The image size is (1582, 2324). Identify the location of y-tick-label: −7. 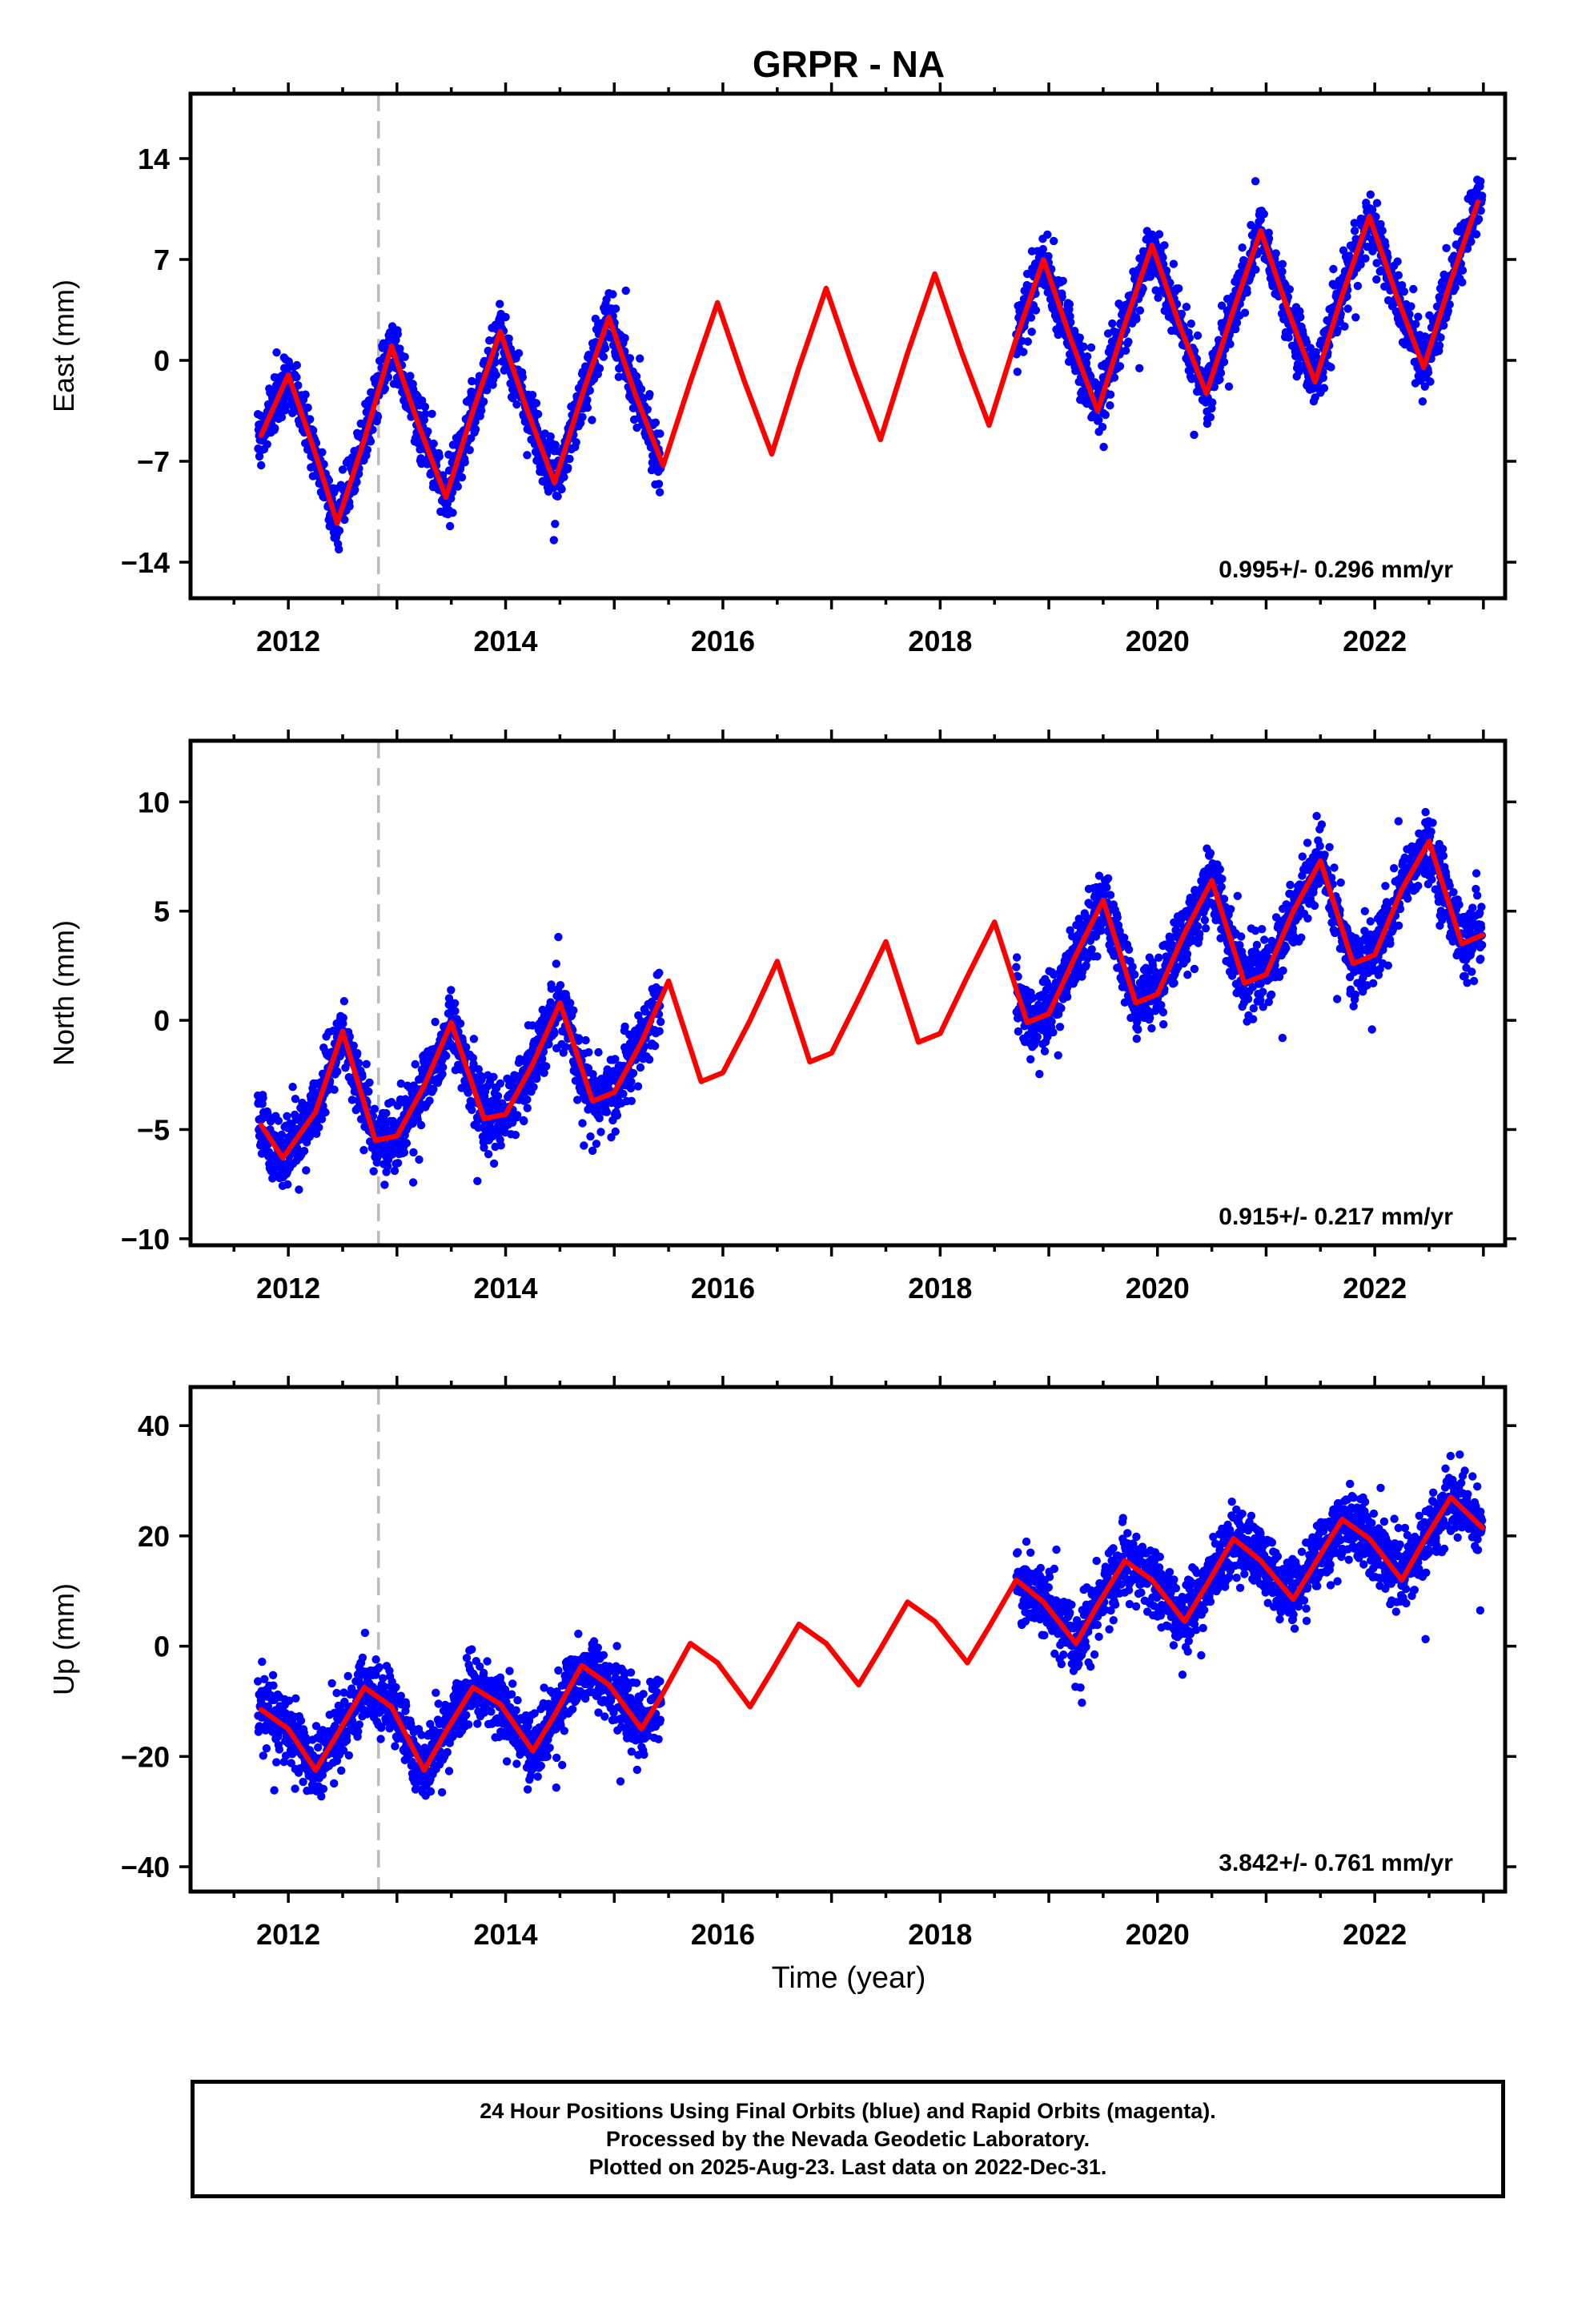
(154, 462).